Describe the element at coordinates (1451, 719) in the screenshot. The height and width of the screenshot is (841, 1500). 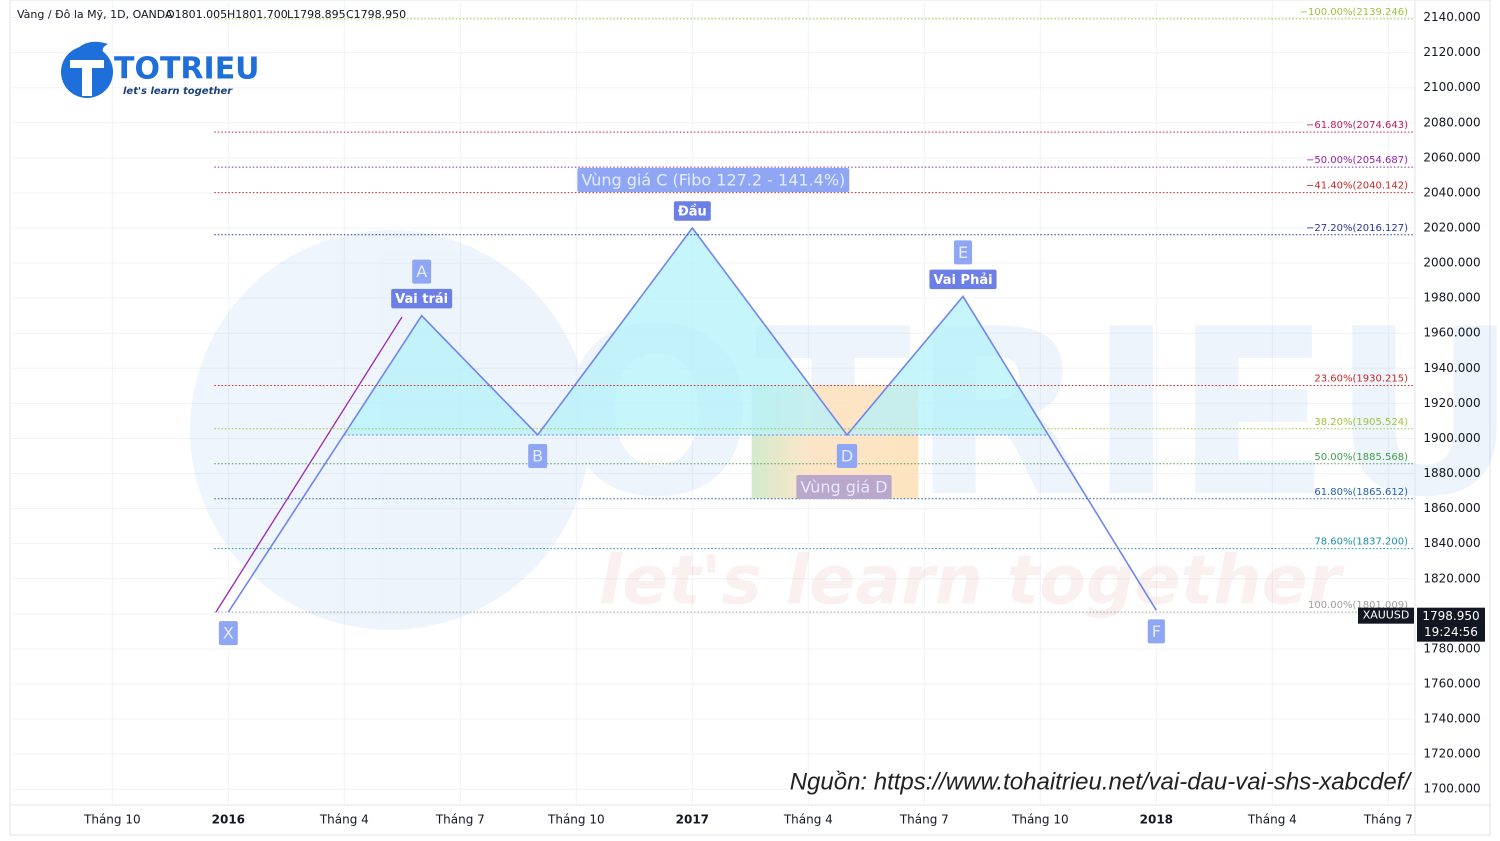
I see `y-tick-label: 1740.000` at that location.